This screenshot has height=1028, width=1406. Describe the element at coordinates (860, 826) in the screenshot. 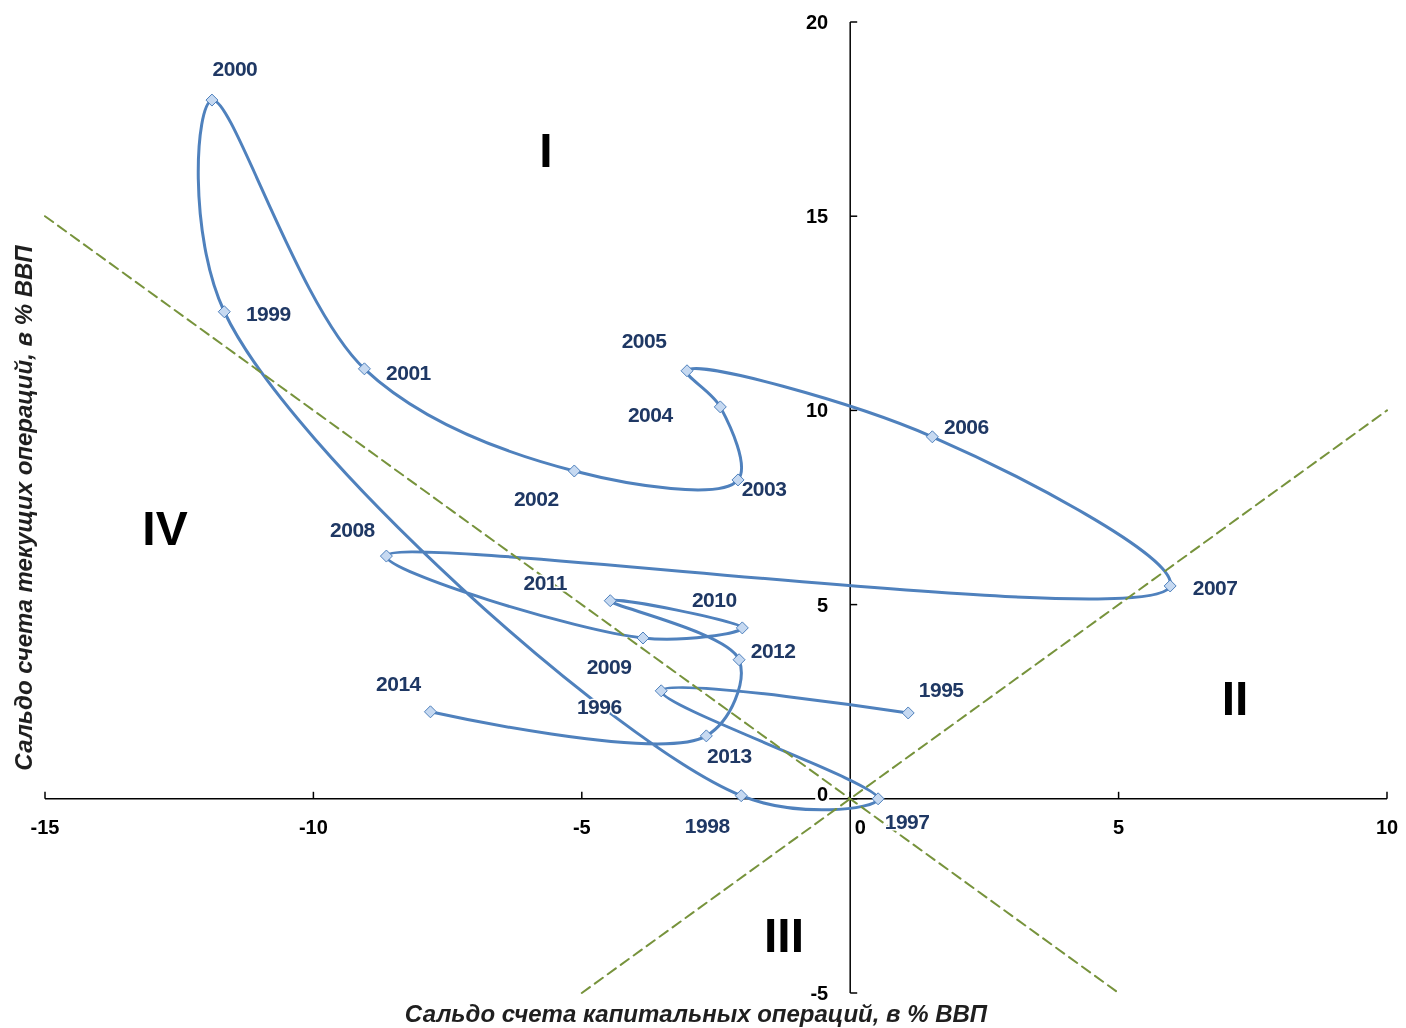

I see `x-tick-label: 0` at that location.